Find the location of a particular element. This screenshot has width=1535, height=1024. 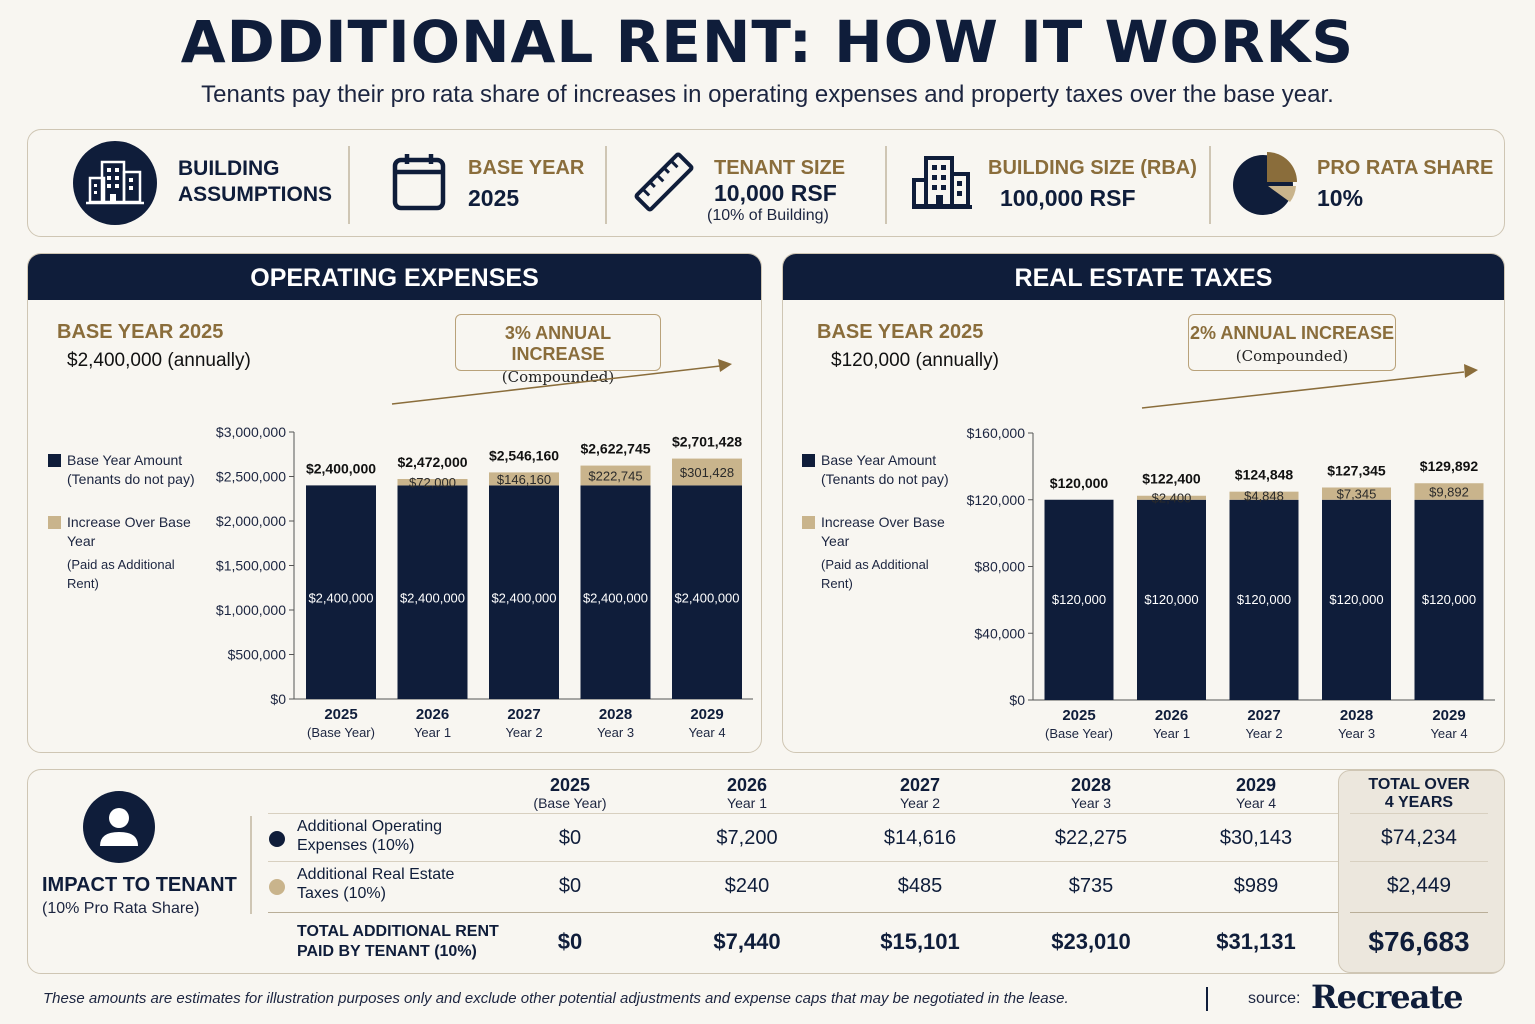

row-value: $14,616 is located at coordinates (920, 838).